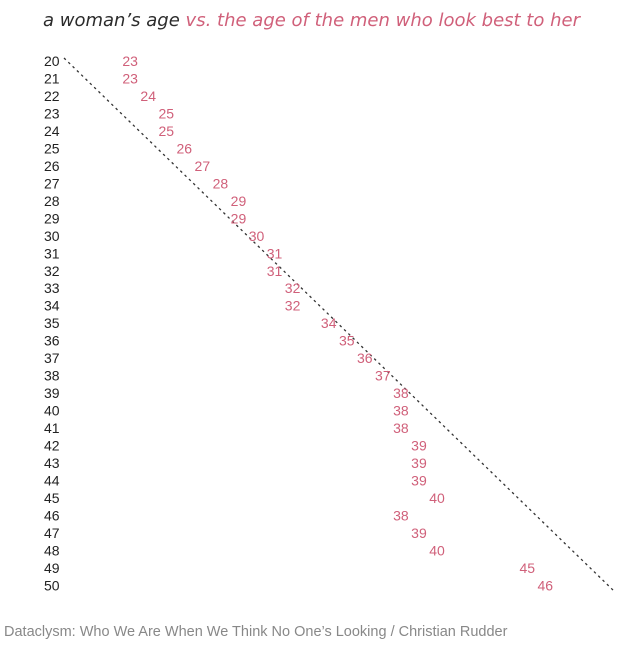  Describe the element at coordinates (52, 148) in the screenshot. I see `y-tick-label: 25` at that location.